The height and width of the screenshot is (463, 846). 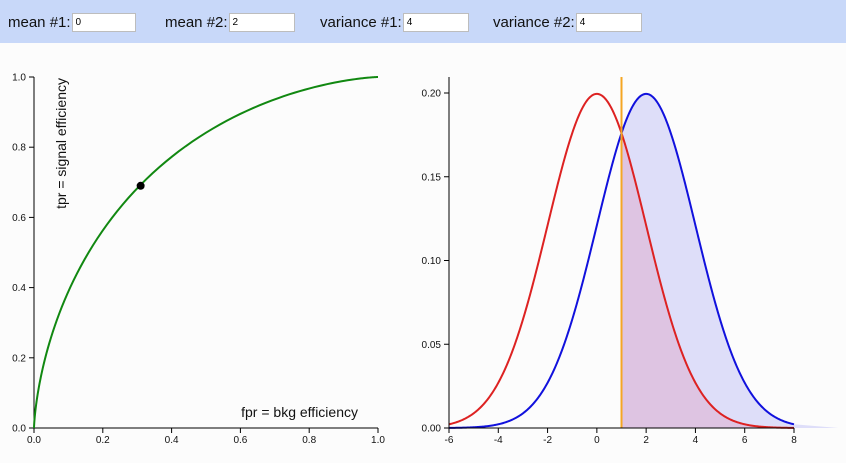 What do you see at coordinates (103, 440) in the screenshot?
I see `roc-x-tick-label: 0.2` at bounding box center [103, 440].